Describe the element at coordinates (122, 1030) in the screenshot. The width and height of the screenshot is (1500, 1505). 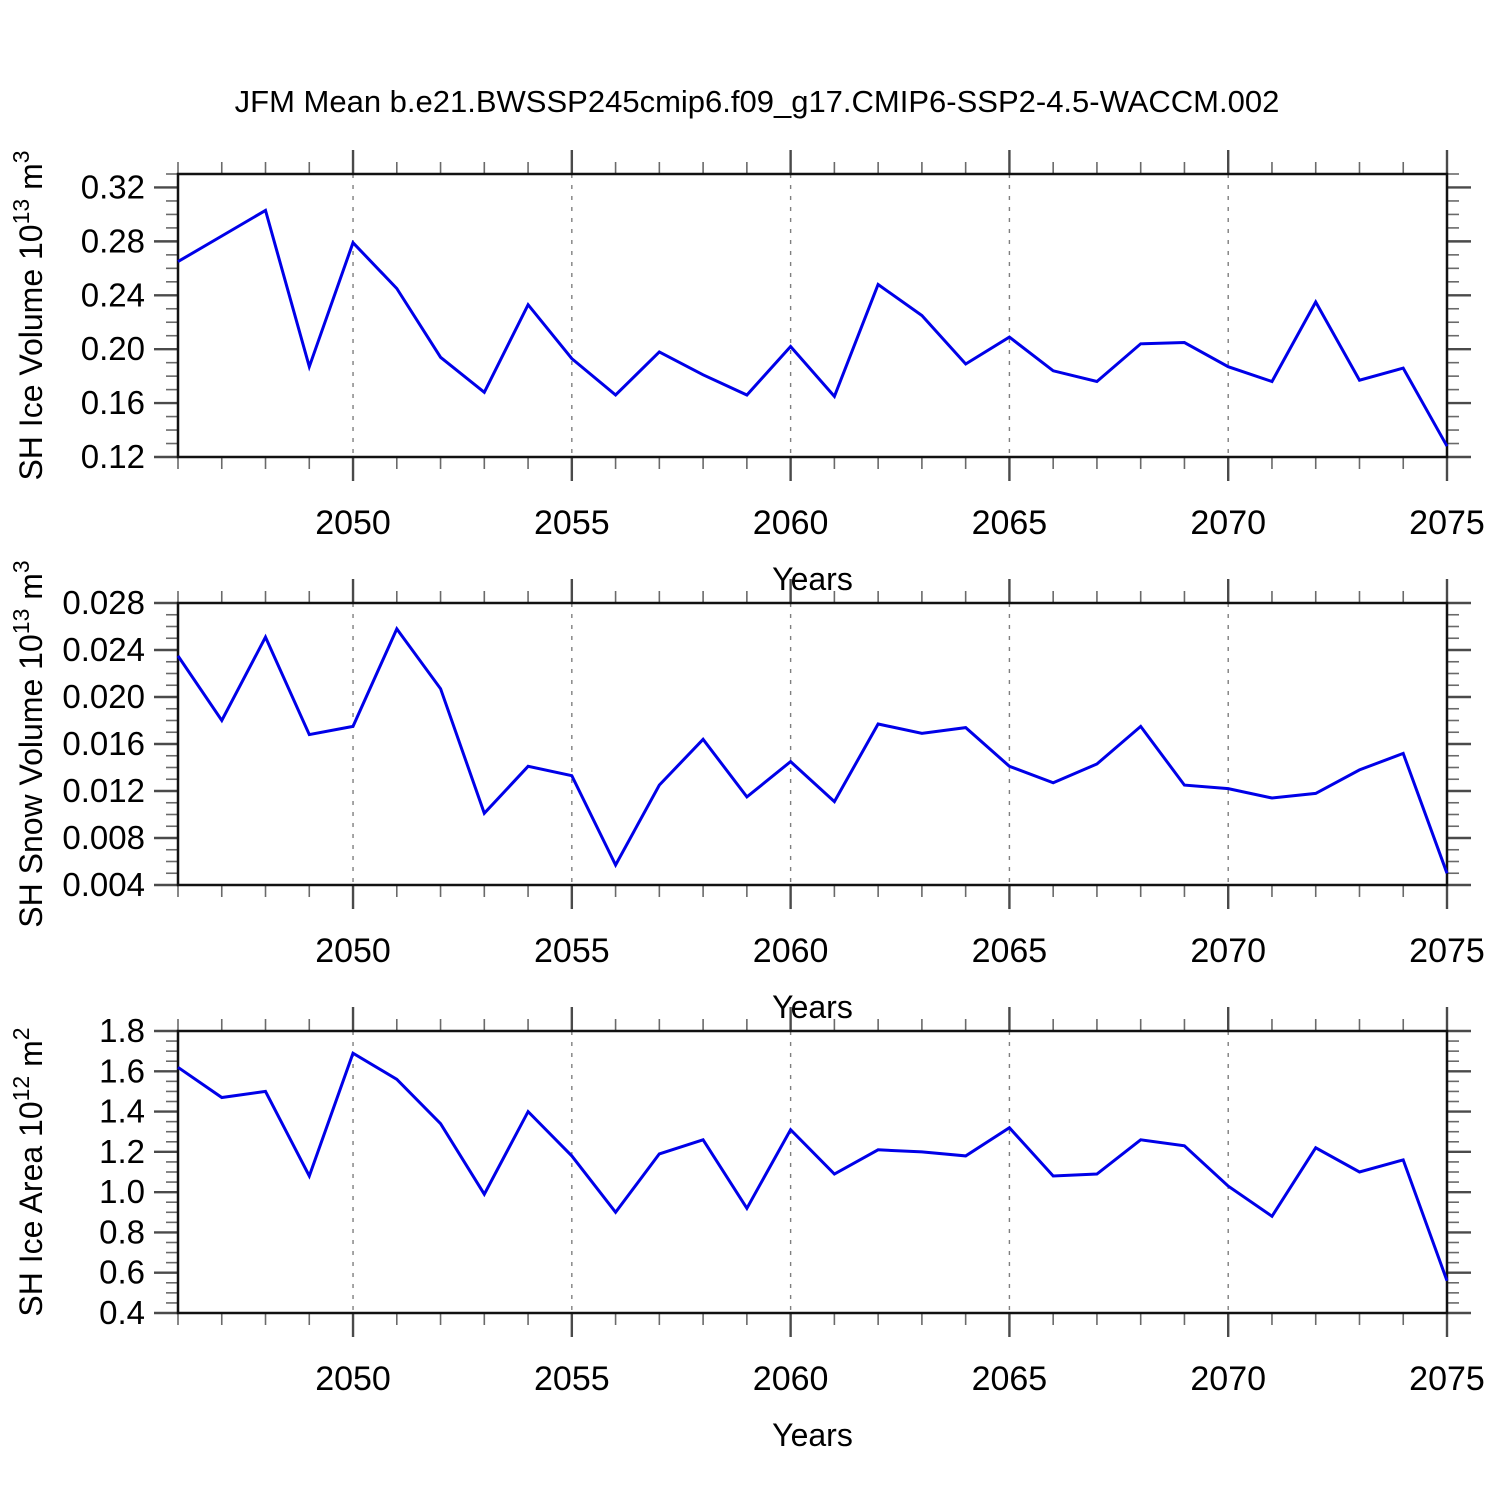
I see `y-tick-label: 1.8` at that location.